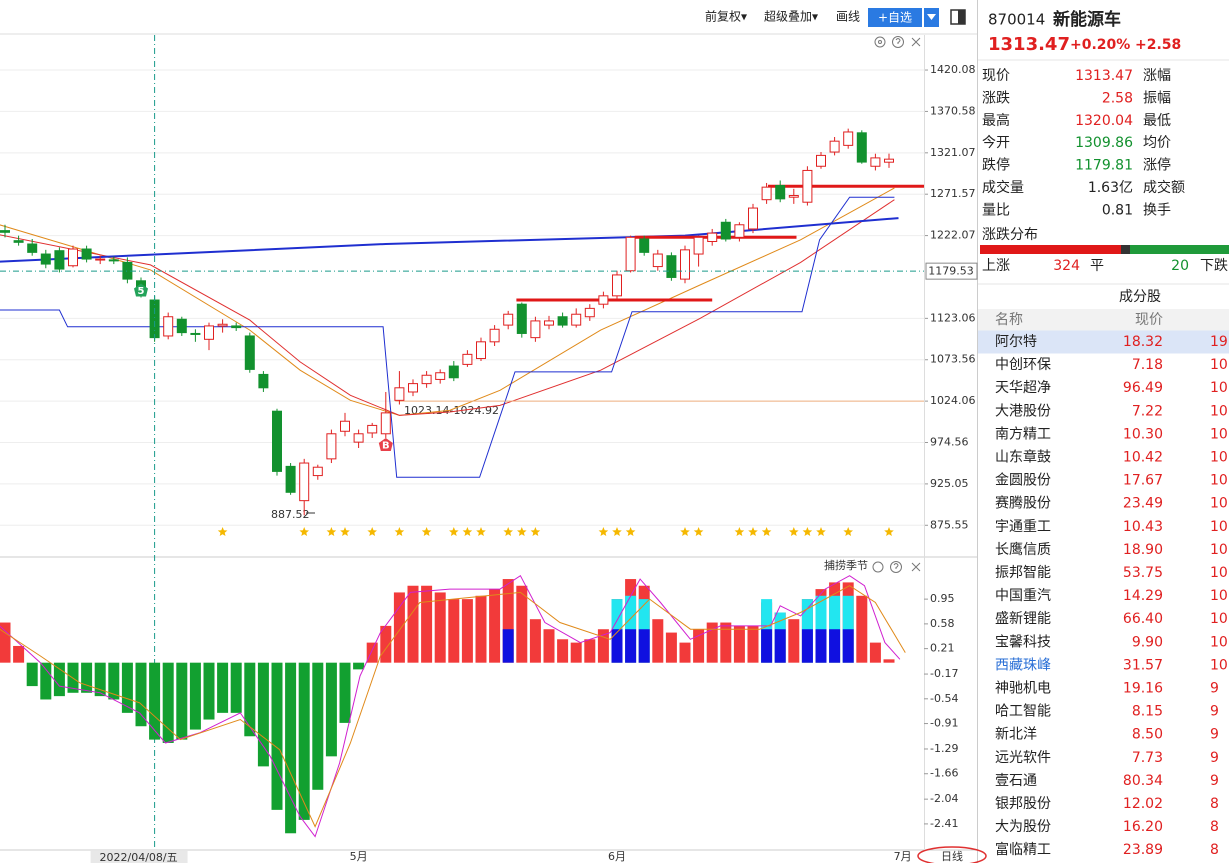 The image size is (1229, 863). Describe the element at coordinates (1023, 503) in the screenshot. I see `stock-name: 赛腾股份` at that location.